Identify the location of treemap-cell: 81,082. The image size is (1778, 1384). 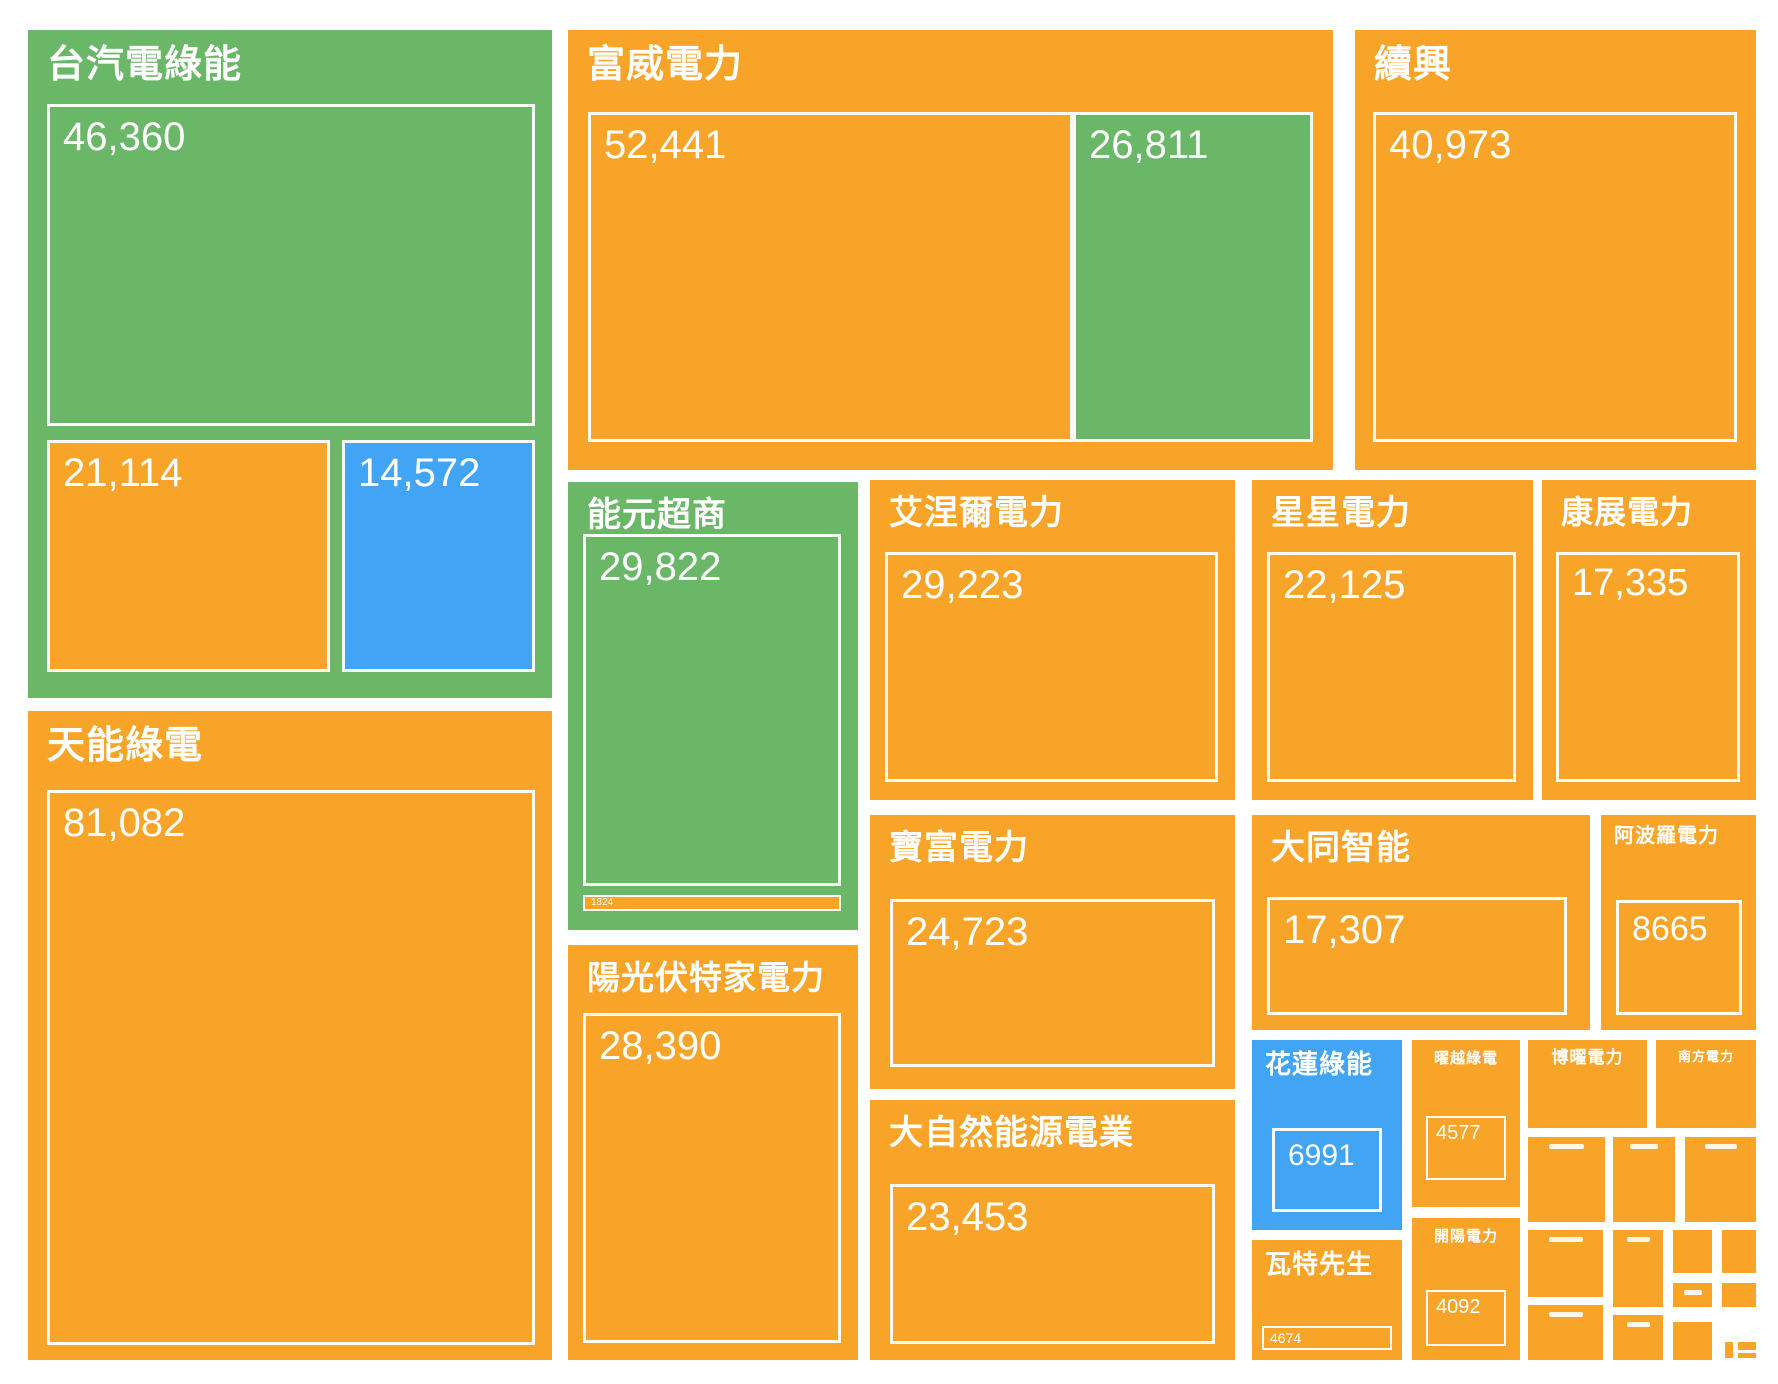
(291, 1067).